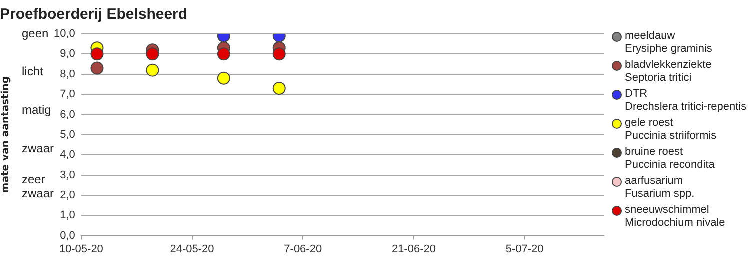 The height and width of the screenshot is (263, 750). Describe the element at coordinates (65, 34) in the screenshot. I see `y-tick-label: 10,0` at that location.